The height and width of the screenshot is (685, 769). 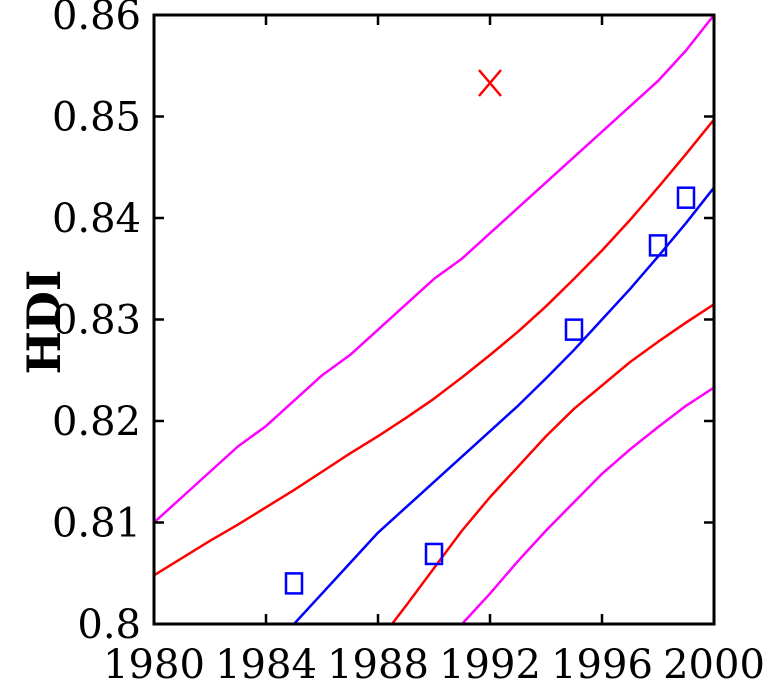 What do you see at coordinates (602, 663) in the screenshot?
I see `x-tick-label: 1996` at bounding box center [602, 663].